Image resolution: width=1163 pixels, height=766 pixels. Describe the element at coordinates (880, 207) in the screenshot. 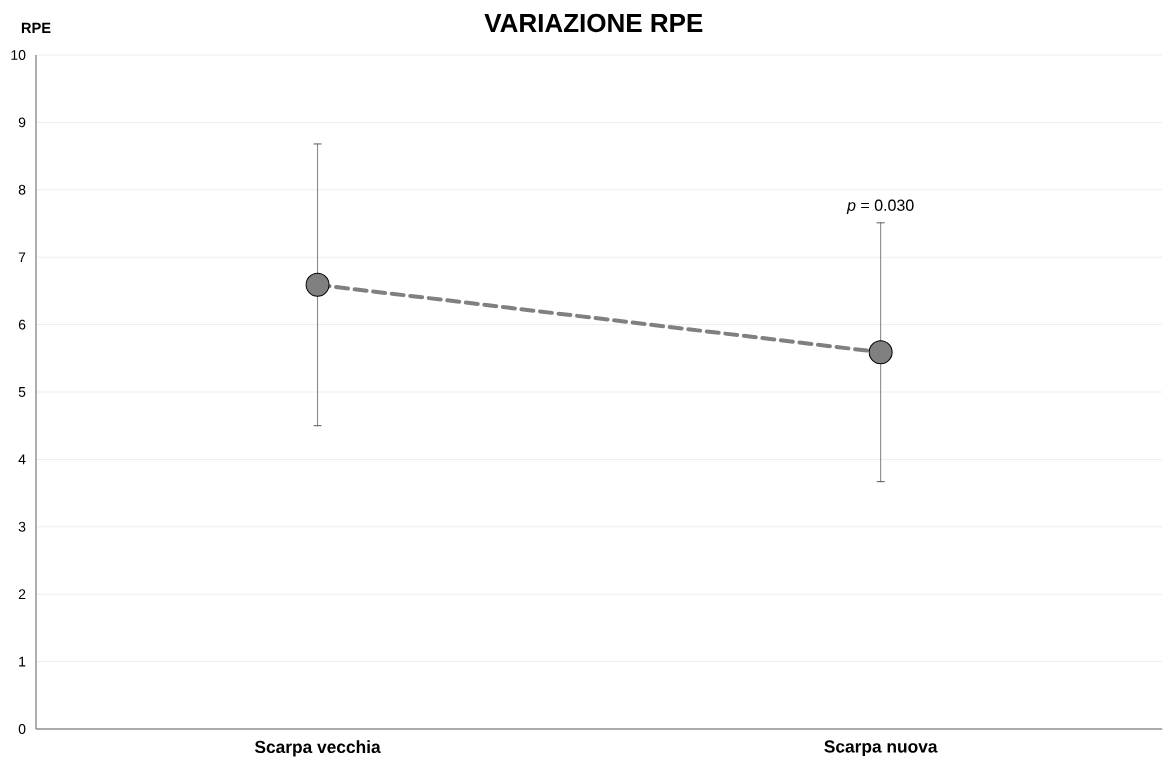

I see `annotation: p = 0.030` at that location.